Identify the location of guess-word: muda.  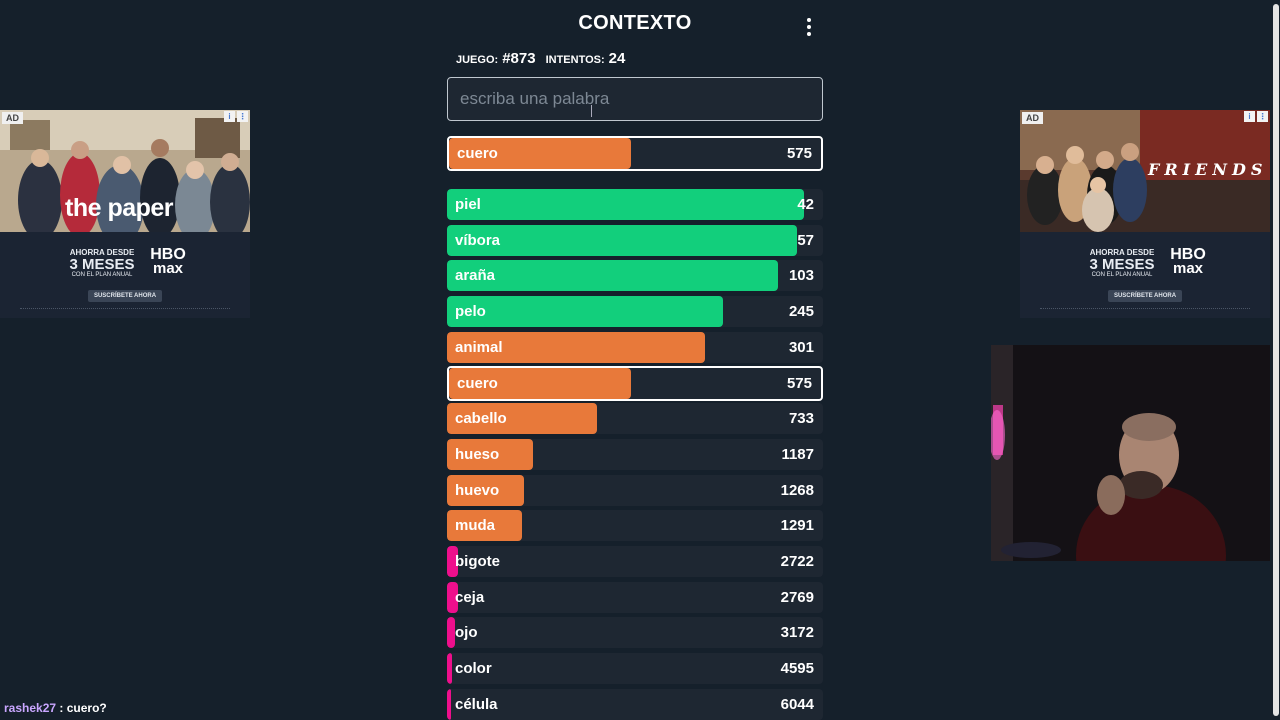
(475, 526).